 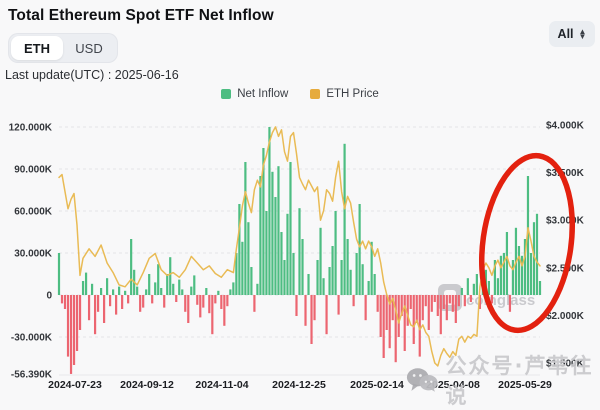 What do you see at coordinates (89, 48) in the screenshot?
I see `toggle-usd-button: USD` at bounding box center [89, 48].